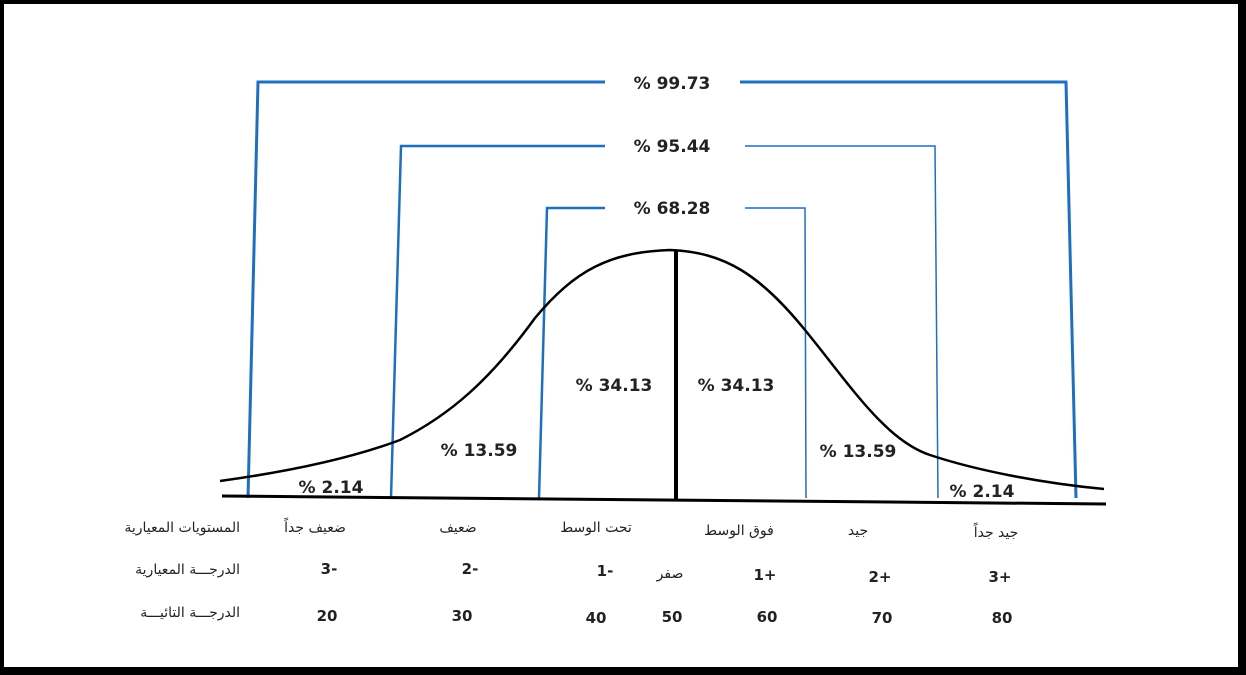  What do you see at coordinates (999, 577) in the screenshot?
I see `z-score-value: 3+` at bounding box center [999, 577].